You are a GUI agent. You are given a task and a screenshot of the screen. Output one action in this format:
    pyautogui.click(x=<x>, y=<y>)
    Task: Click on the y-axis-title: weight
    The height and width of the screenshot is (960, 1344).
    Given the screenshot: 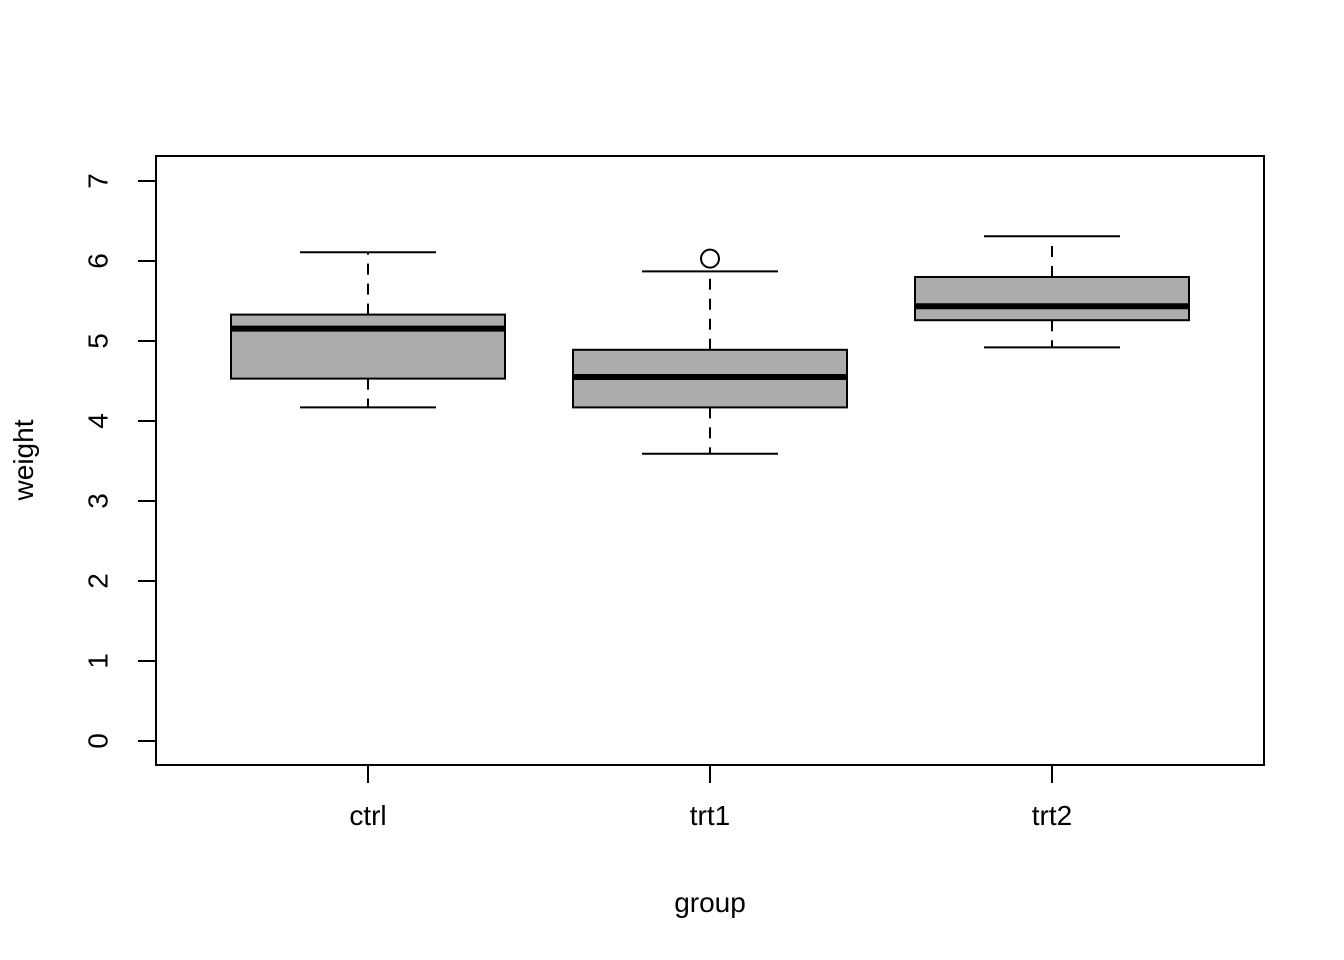 What is the action you would take?
    pyautogui.click(x=23, y=460)
    